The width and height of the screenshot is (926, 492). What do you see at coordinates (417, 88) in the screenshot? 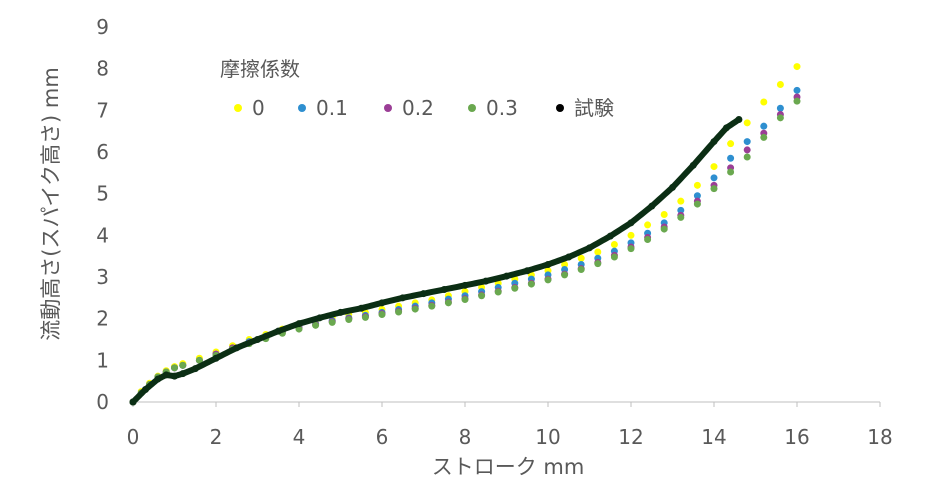
I see `legend: 摩擦係数 0 0.1 0.2 0.3 試験` at bounding box center [417, 88].